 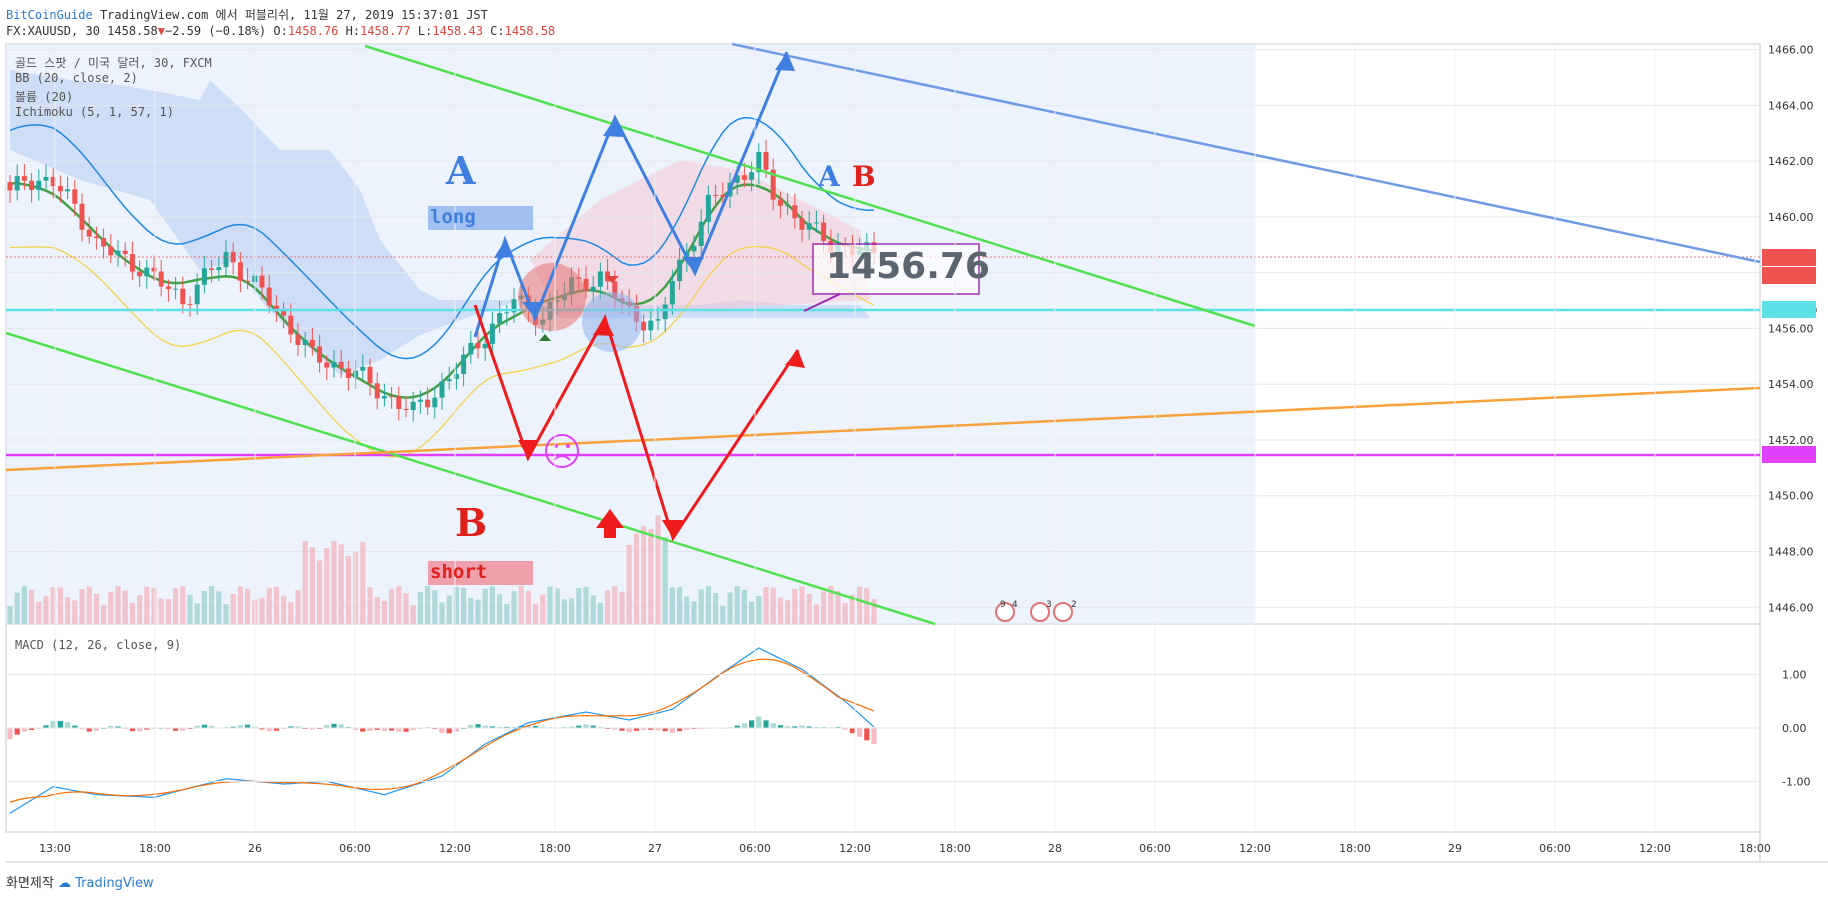 What do you see at coordinates (114, 883) in the screenshot?
I see `tradingview-logo: TradingView` at bounding box center [114, 883].